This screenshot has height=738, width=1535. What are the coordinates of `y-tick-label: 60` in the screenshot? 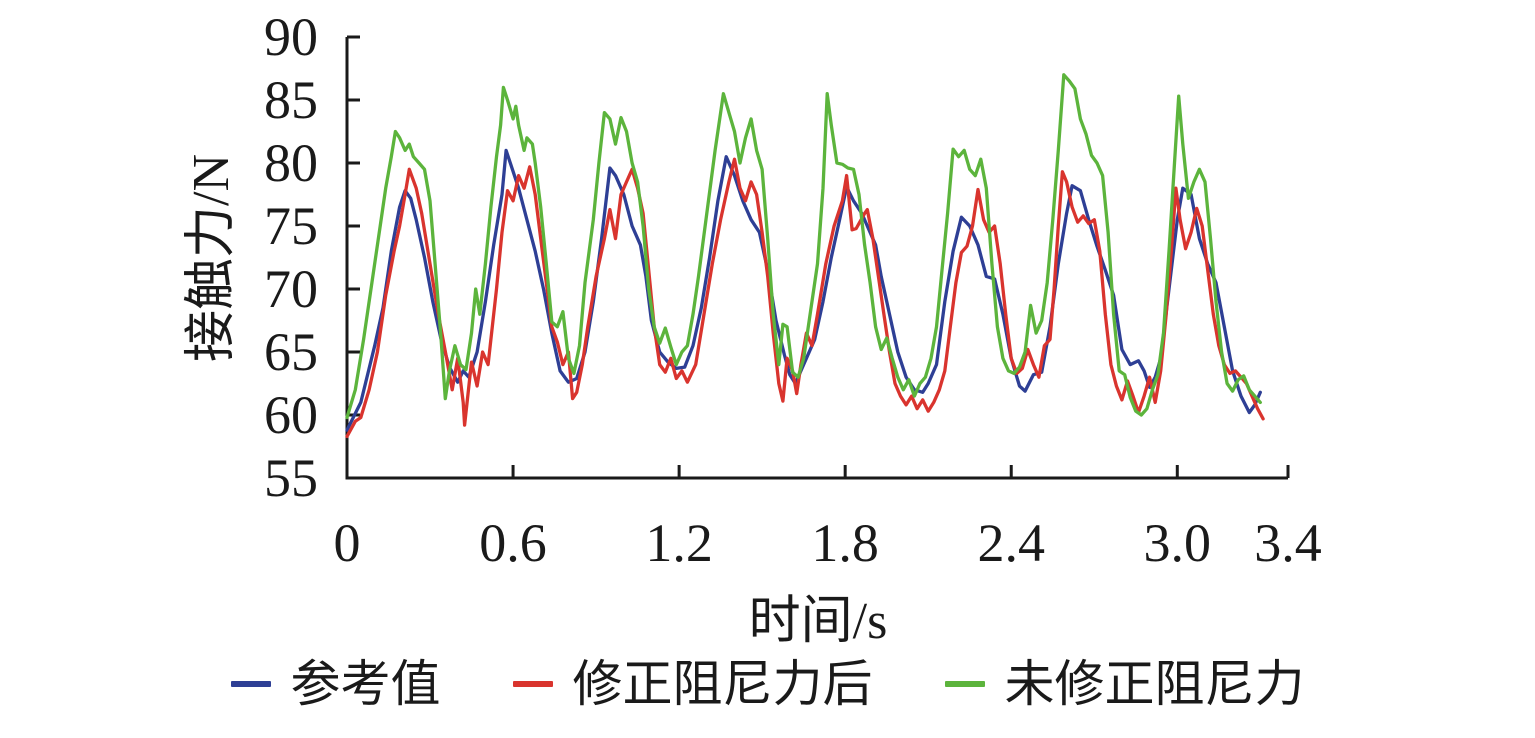 It's located at (291, 415).